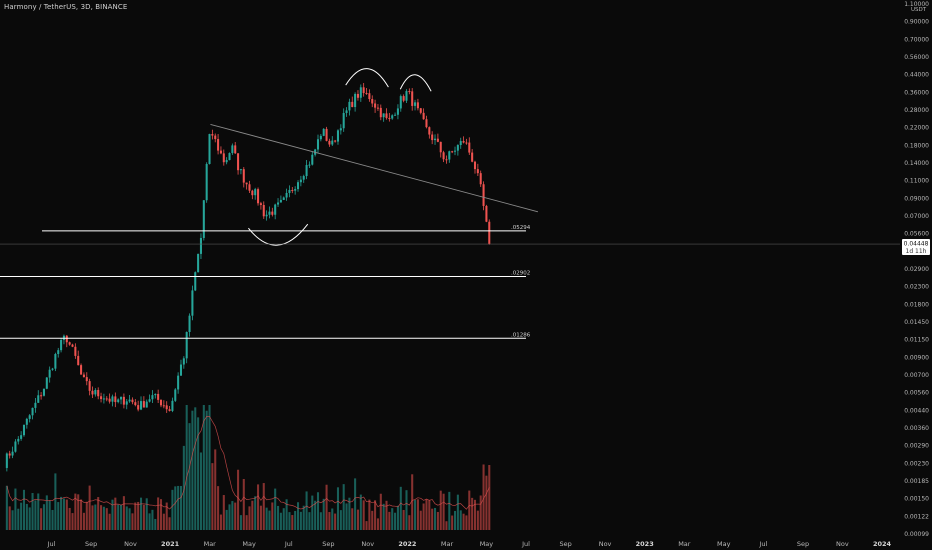  I want to click on last-price-countdown: 1d 11h, so click(916, 251).